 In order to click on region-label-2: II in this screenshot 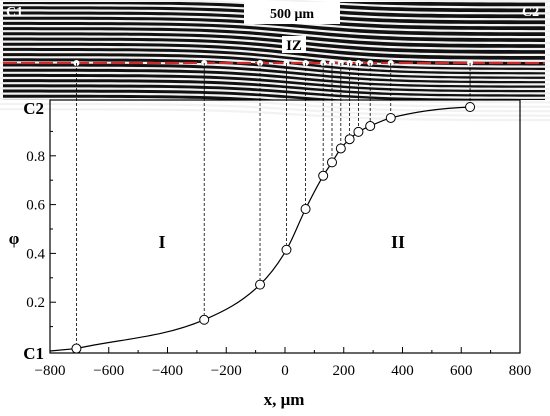, I will do `click(398, 242)`.